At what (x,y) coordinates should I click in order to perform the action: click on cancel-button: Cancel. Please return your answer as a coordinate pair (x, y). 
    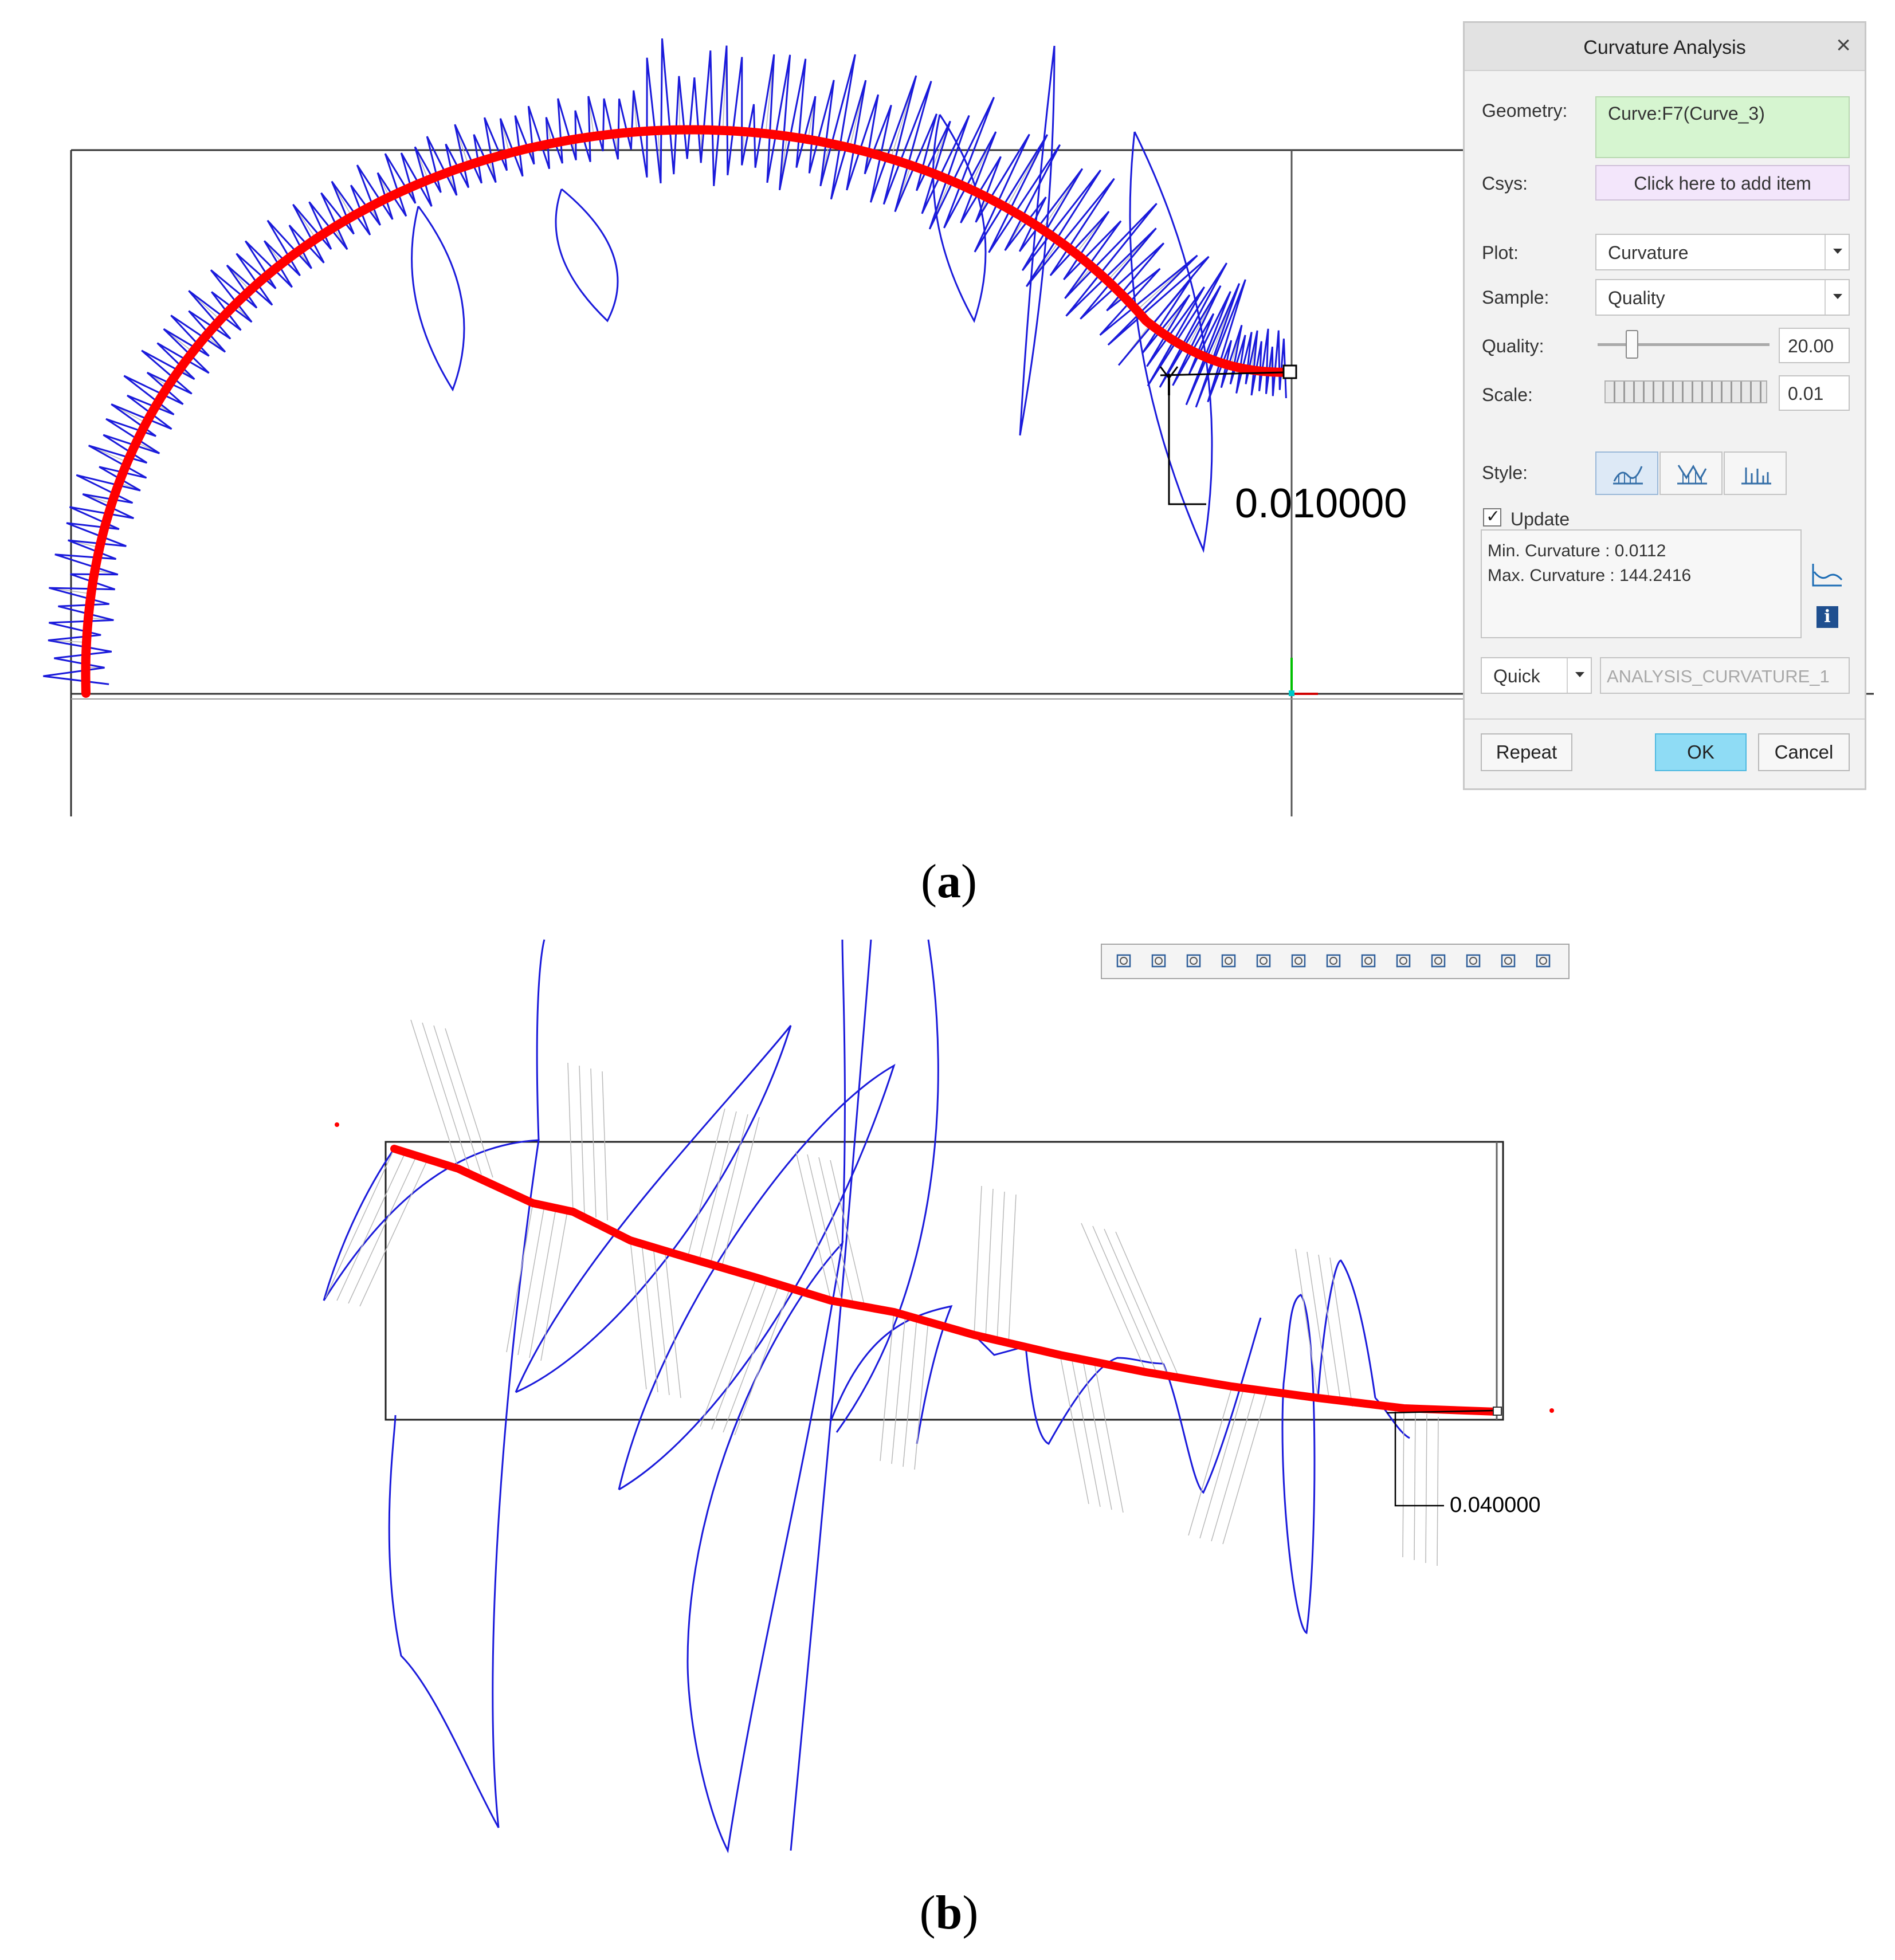
    Looking at the image, I should click on (1804, 752).